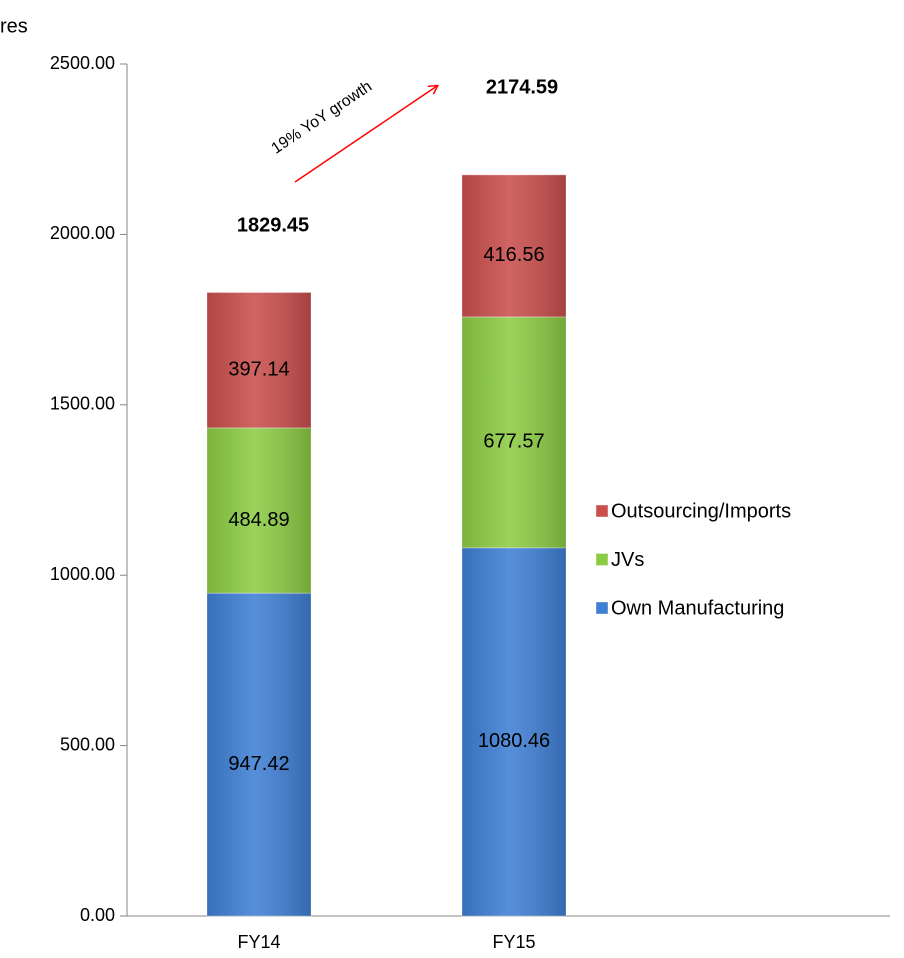  Describe the element at coordinates (82, 574) in the screenshot. I see `y-tick-label: 1000.00` at that location.